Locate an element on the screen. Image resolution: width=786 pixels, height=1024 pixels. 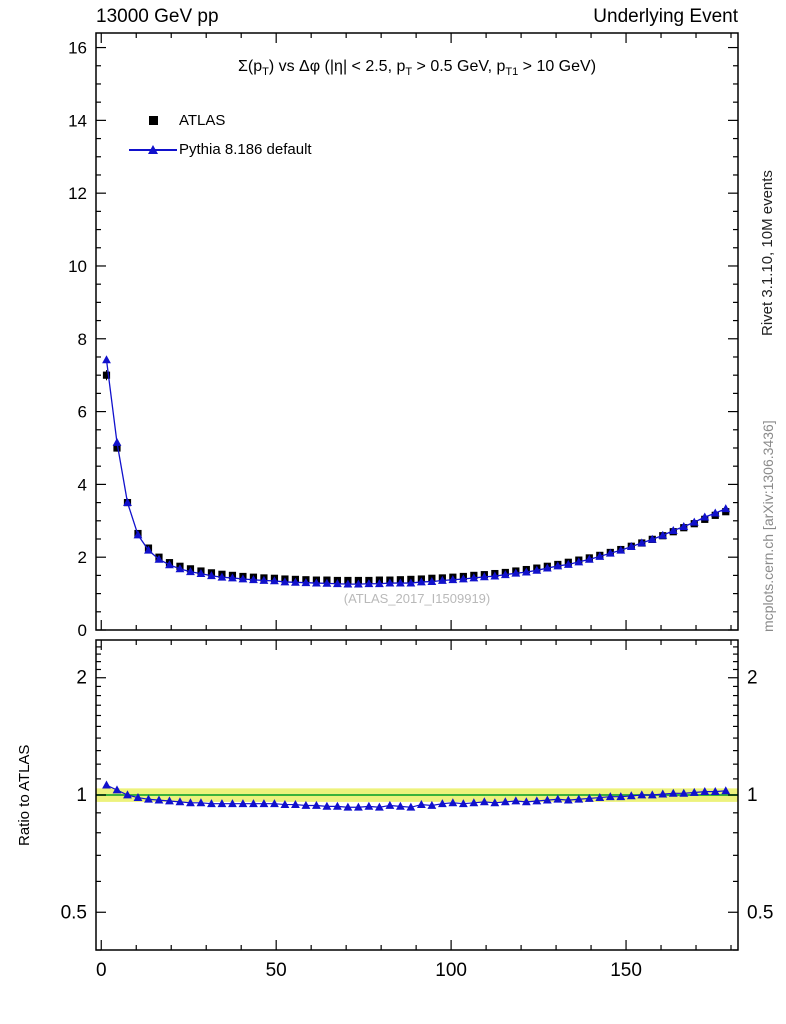
legend-item-pythia: Pythia 8.186 default is located at coordinates (219, 149).